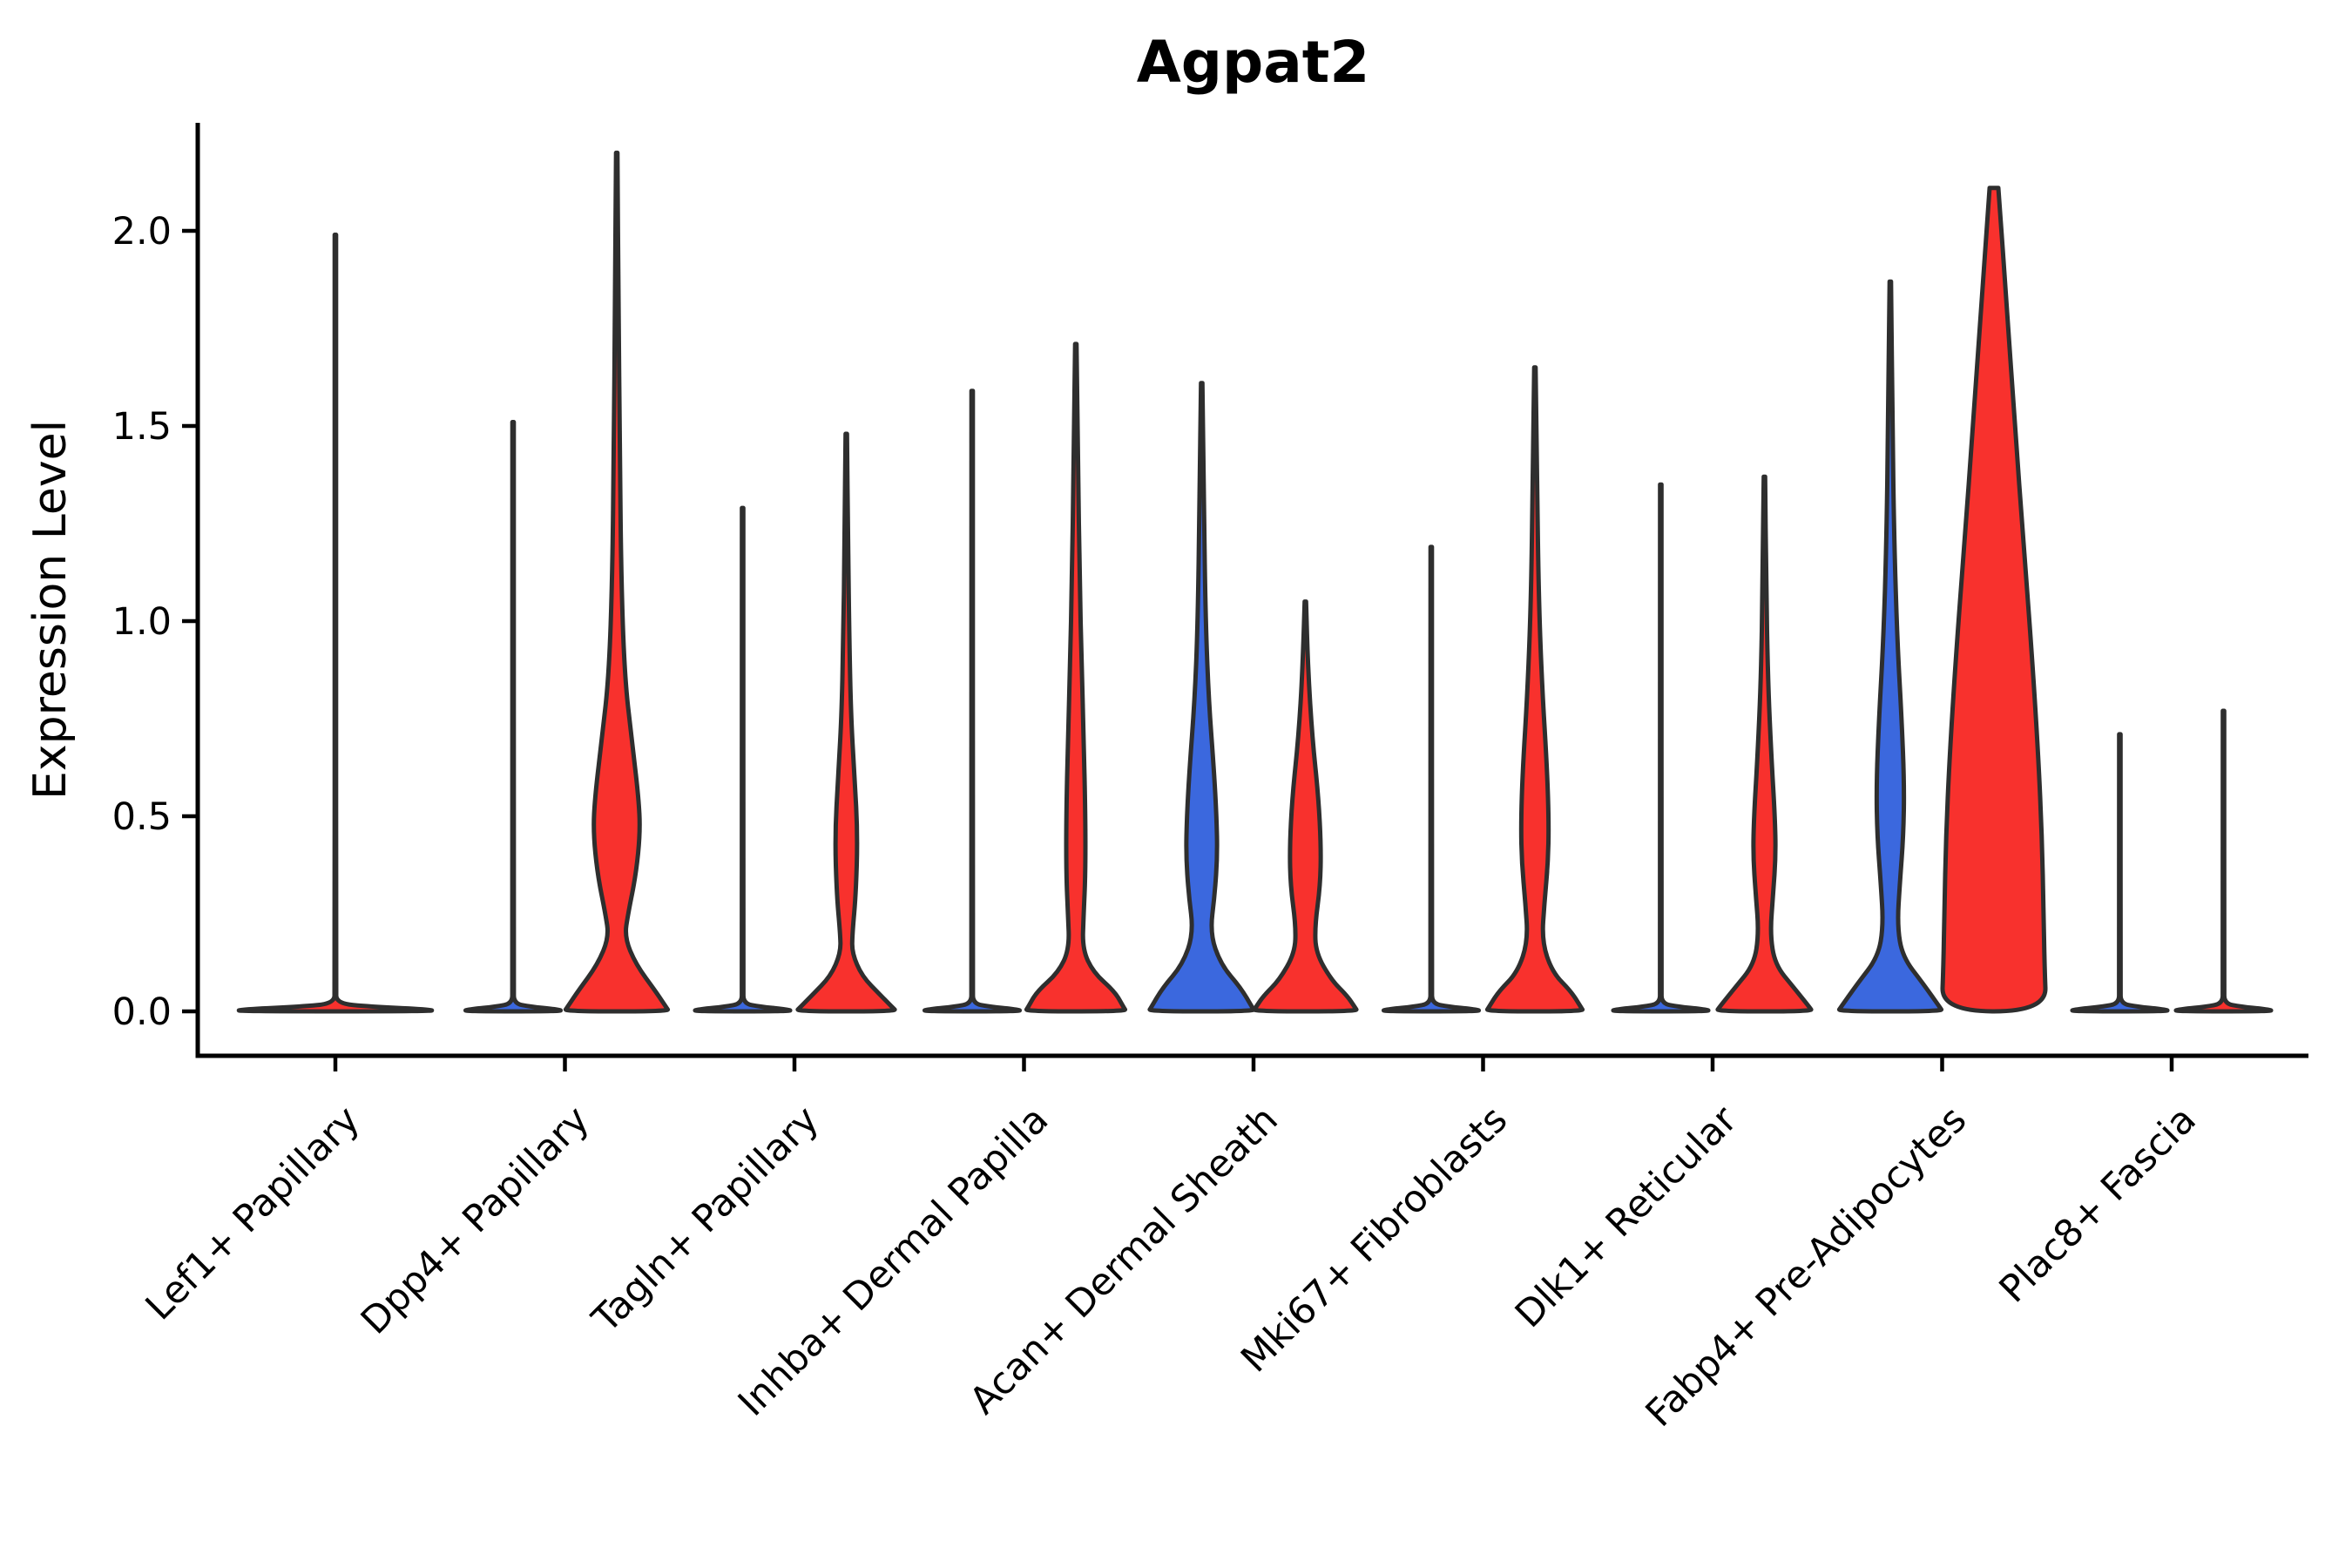 The width and height of the screenshot is (2352, 1568). Describe the element at coordinates (706, 1220) in the screenshot. I see `x-category-label: Tagln+ Papillary` at that location.